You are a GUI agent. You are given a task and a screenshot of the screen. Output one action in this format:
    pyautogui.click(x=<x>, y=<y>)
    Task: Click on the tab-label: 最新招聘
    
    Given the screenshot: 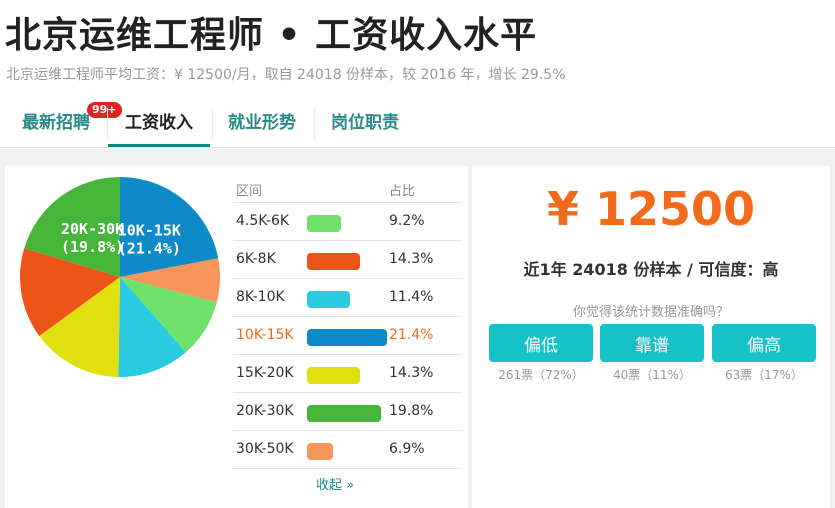 What is the action you would take?
    pyautogui.click(x=56, y=123)
    